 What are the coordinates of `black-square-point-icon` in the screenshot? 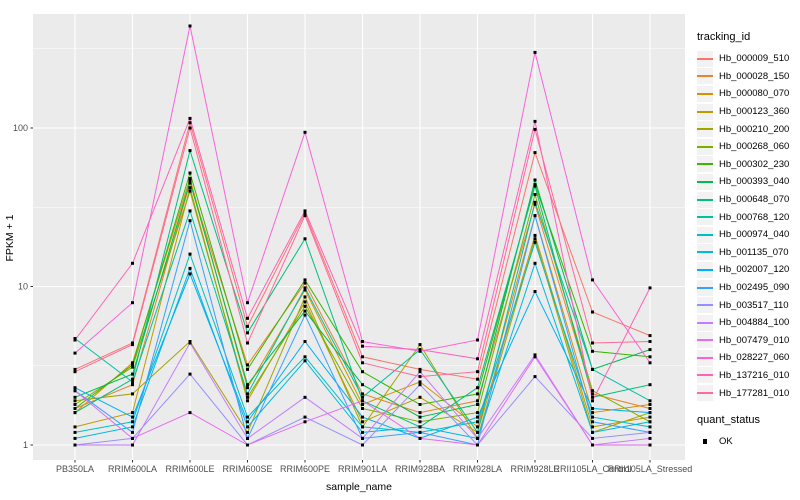 It's located at (705, 441).